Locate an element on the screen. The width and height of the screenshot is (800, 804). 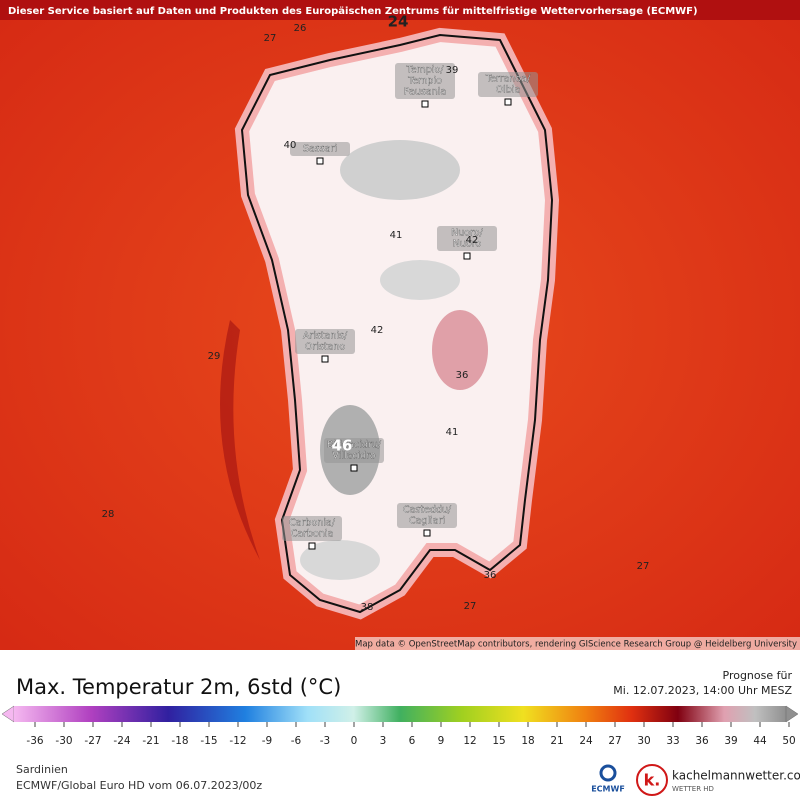
colorbar-tick-label: 36 is located at coordinates (702, 741).